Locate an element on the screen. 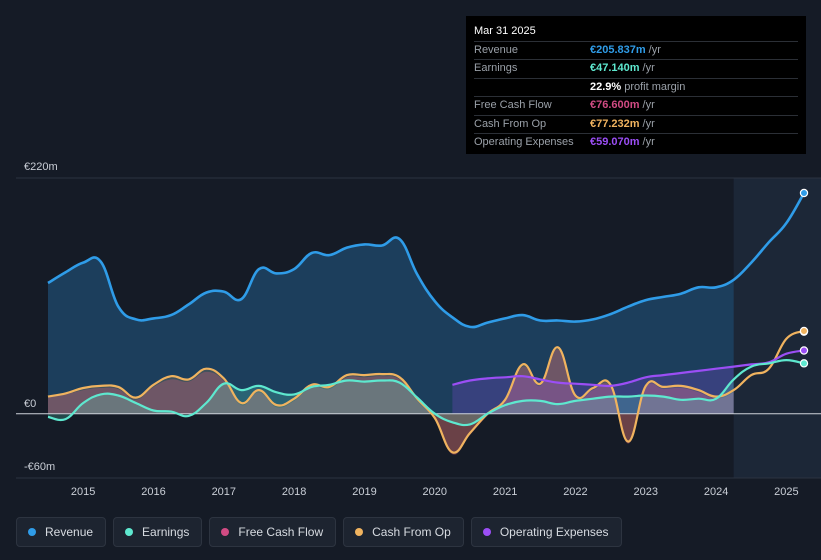  tooltip-label: Earnings is located at coordinates (496, 68).